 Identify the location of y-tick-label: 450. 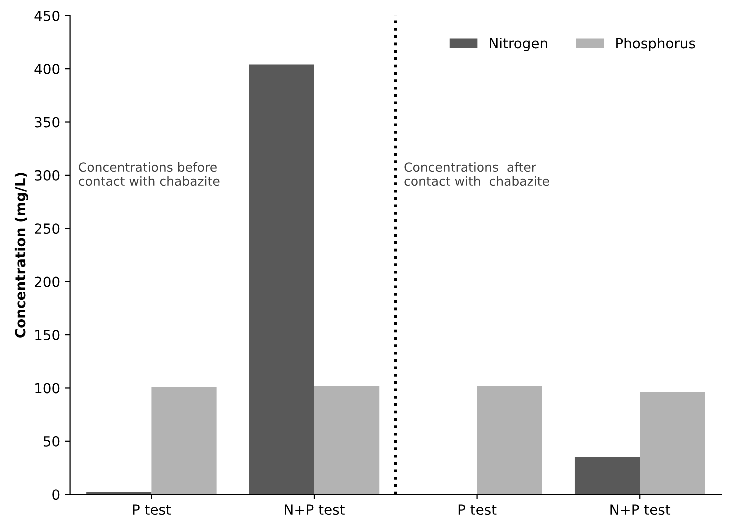
(47, 16).